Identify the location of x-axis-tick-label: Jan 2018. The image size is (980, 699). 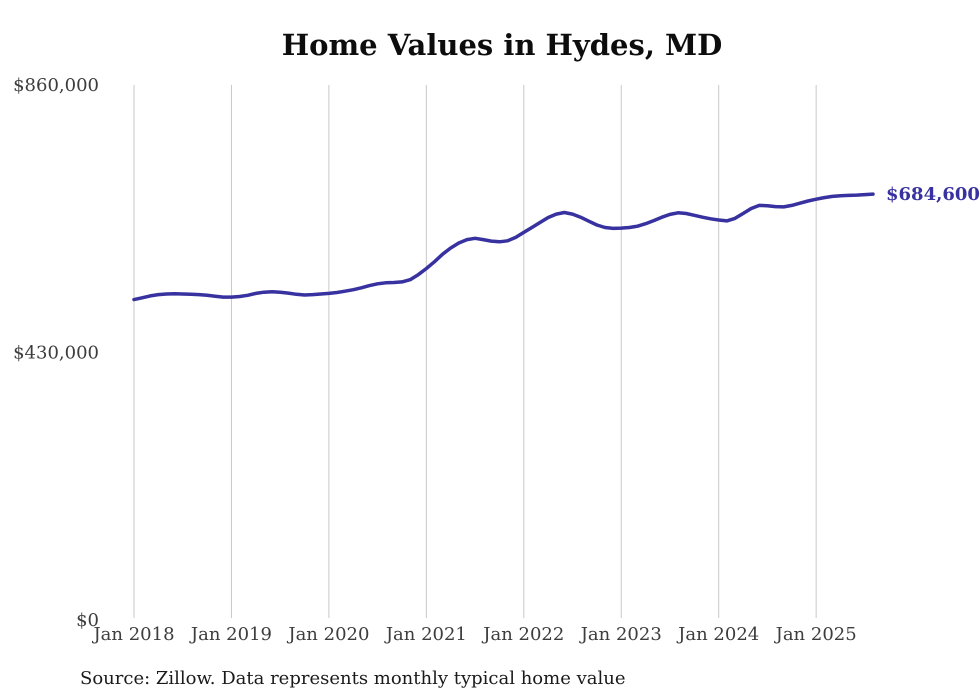
(132, 634).